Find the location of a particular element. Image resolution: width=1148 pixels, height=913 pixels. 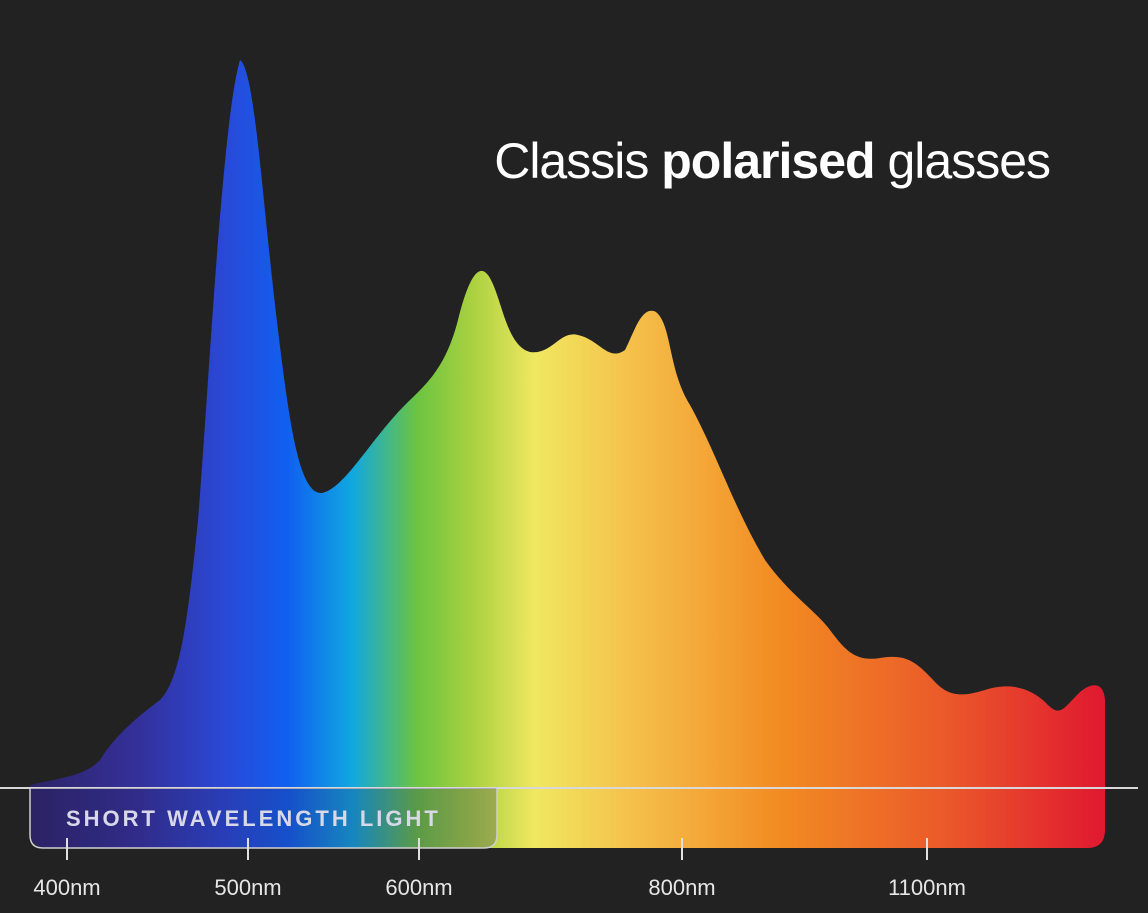

title-part: glasses is located at coordinates (968, 161).